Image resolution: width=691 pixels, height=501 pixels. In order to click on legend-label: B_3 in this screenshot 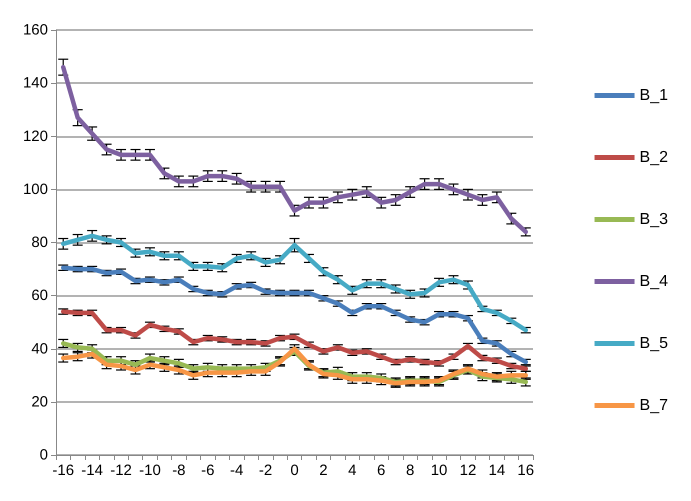, I will do `click(654, 219)`.